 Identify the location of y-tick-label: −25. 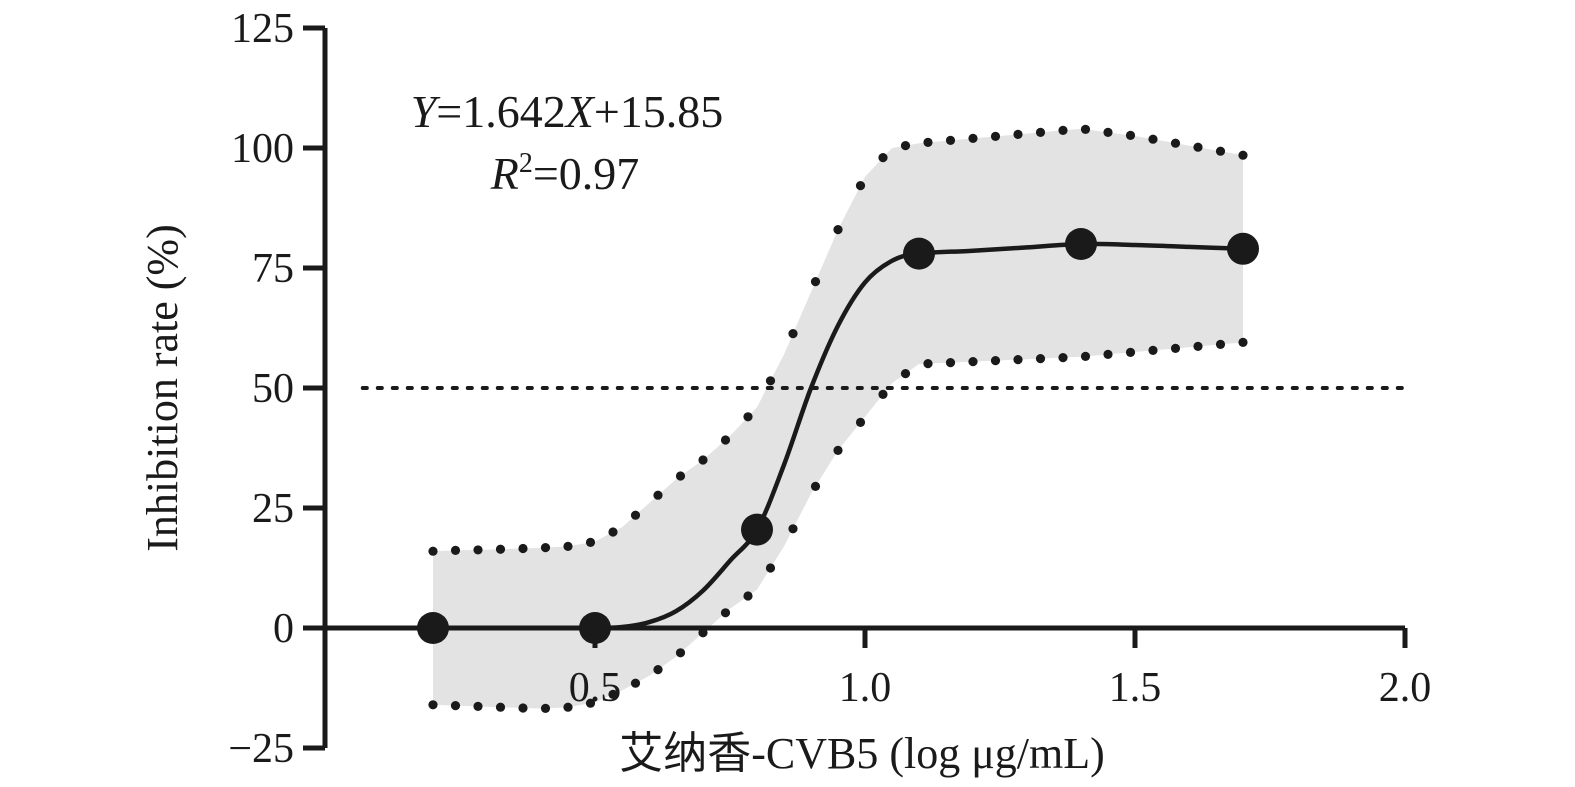
(261, 749).